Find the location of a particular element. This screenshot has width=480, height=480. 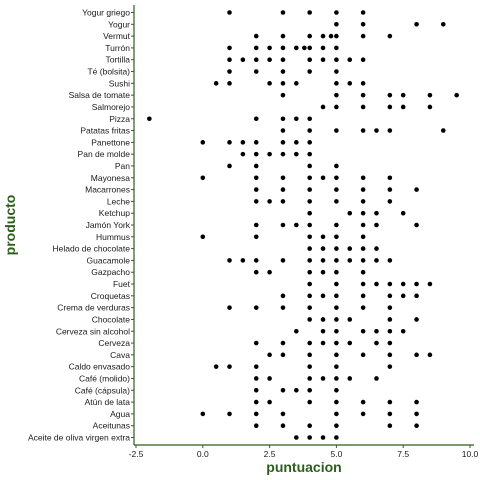

category-label: Yogur griego is located at coordinates (106, 13).